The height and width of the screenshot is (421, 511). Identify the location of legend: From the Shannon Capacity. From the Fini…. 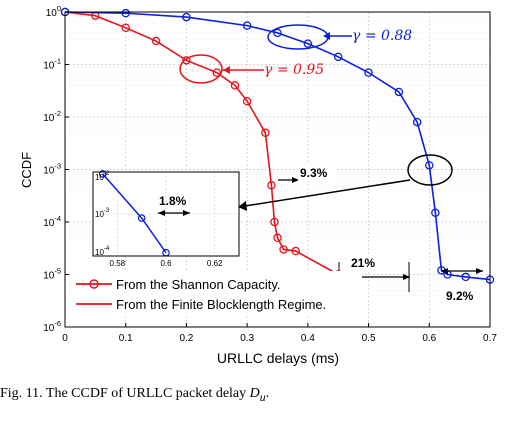
(216, 293).